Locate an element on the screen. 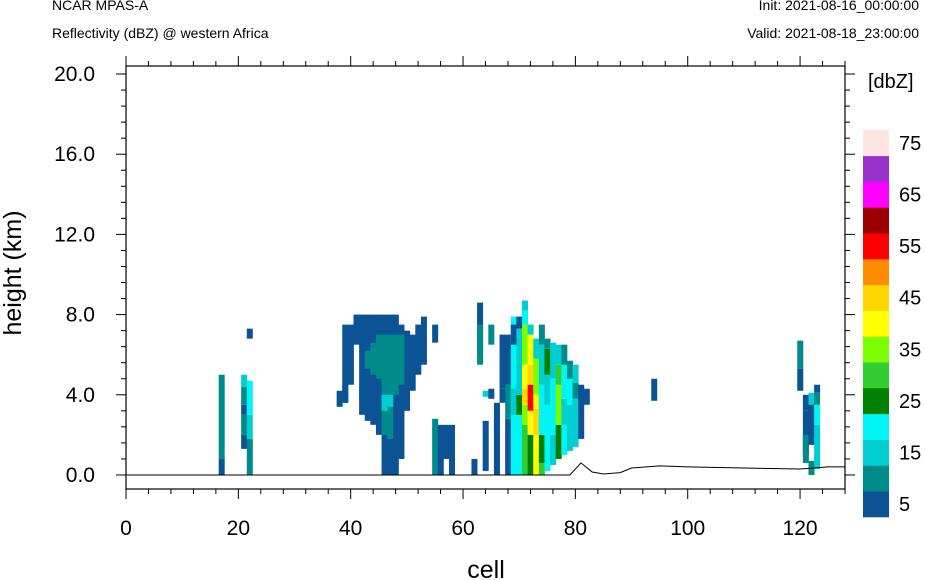 The image size is (925, 580). x-tick-label-3: 60 is located at coordinates (462, 528).